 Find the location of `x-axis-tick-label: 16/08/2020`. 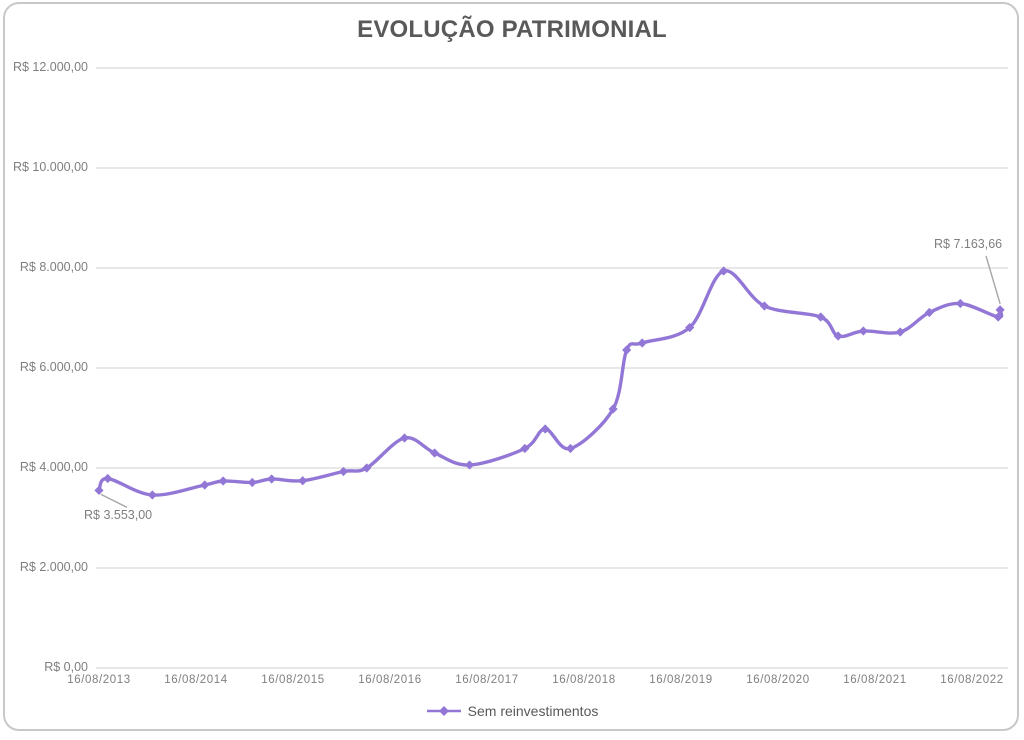

x-axis-tick-label: 16/08/2020 is located at coordinates (778, 680).